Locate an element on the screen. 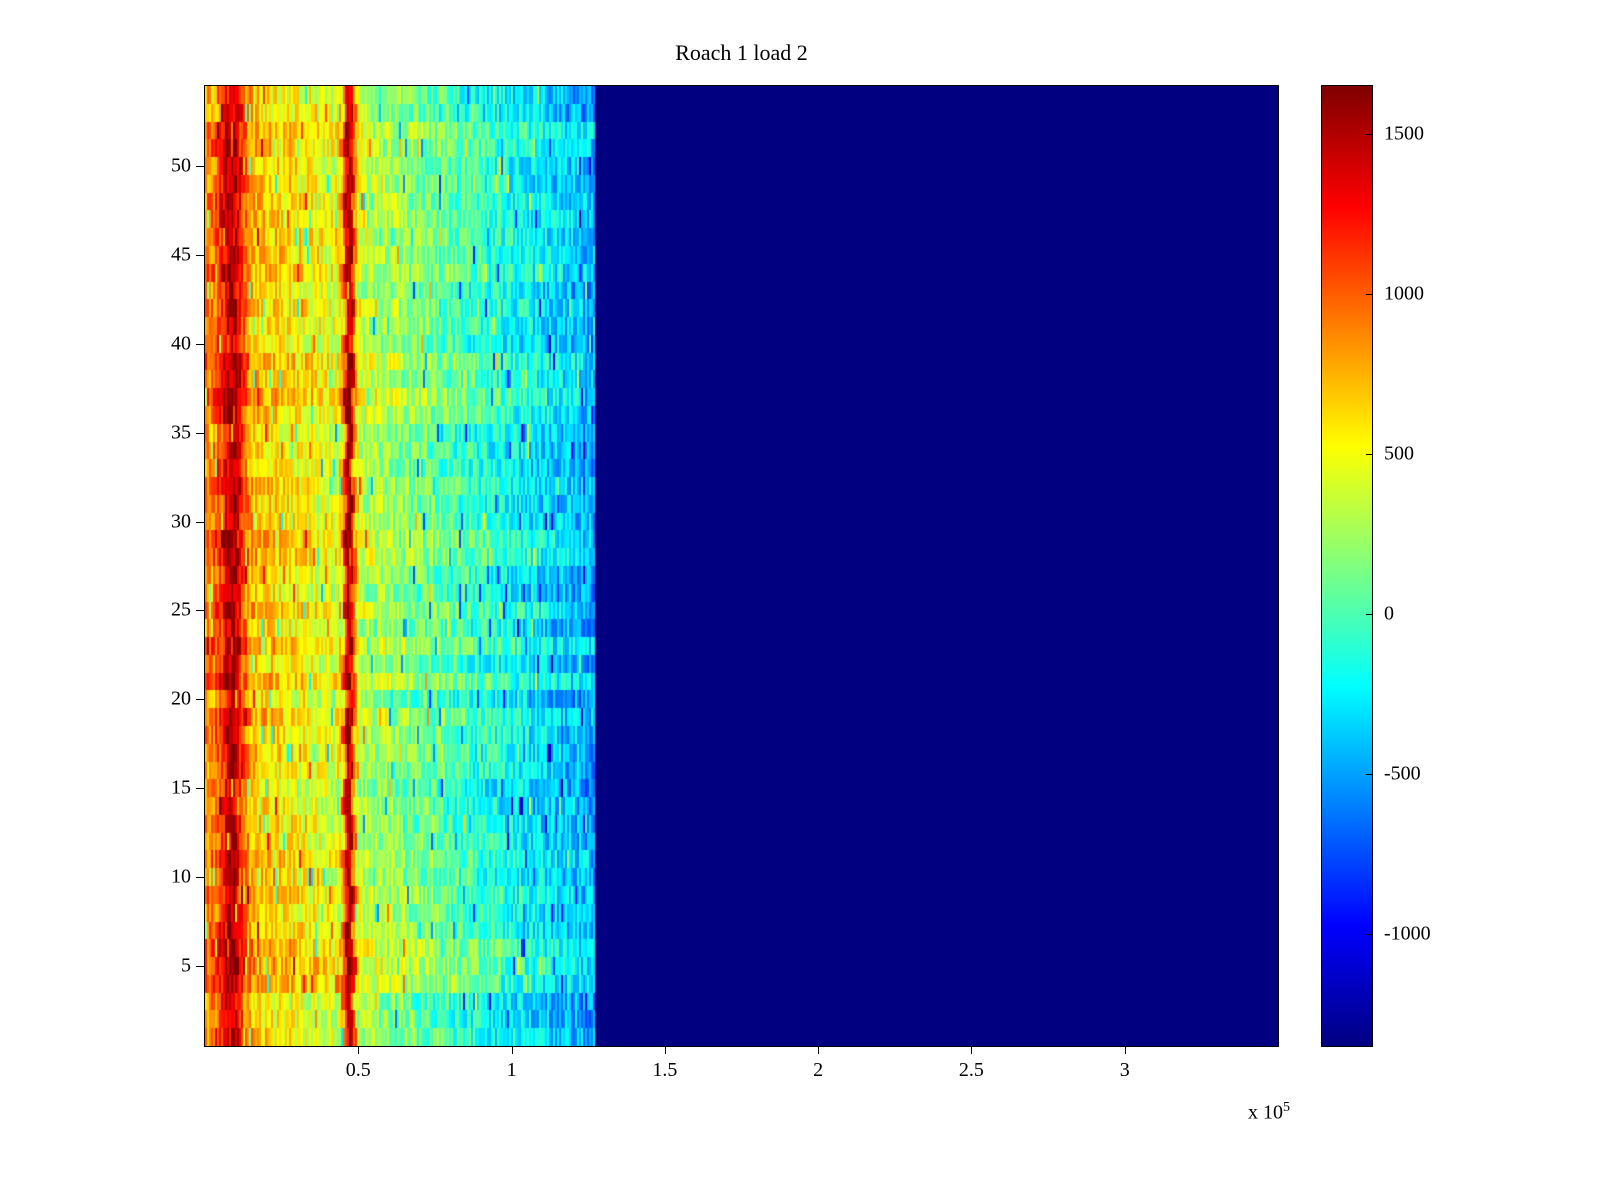 The width and height of the screenshot is (1600, 1200). y-tick-label: 5 is located at coordinates (186, 965).